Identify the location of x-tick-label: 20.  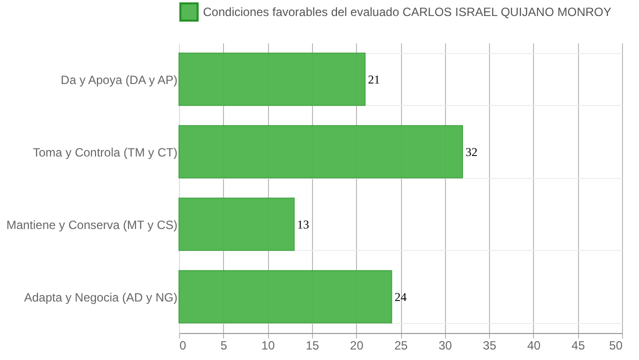
(357, 345).